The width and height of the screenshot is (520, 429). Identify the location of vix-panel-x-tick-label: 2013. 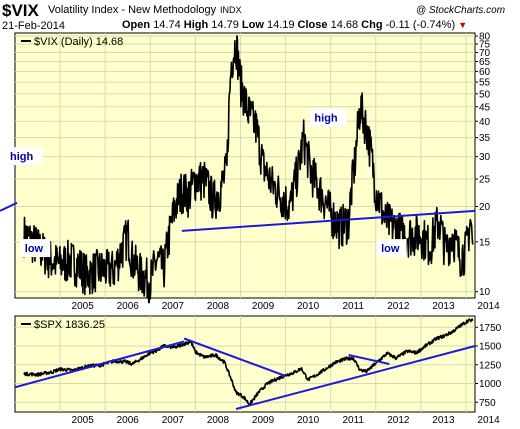
(443, 306).